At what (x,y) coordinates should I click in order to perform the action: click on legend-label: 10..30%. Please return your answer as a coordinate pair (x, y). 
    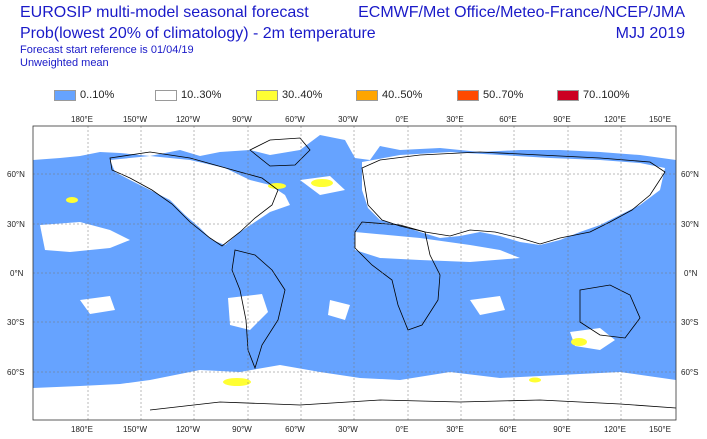
    Looking at the image, I should click on (201, 95).